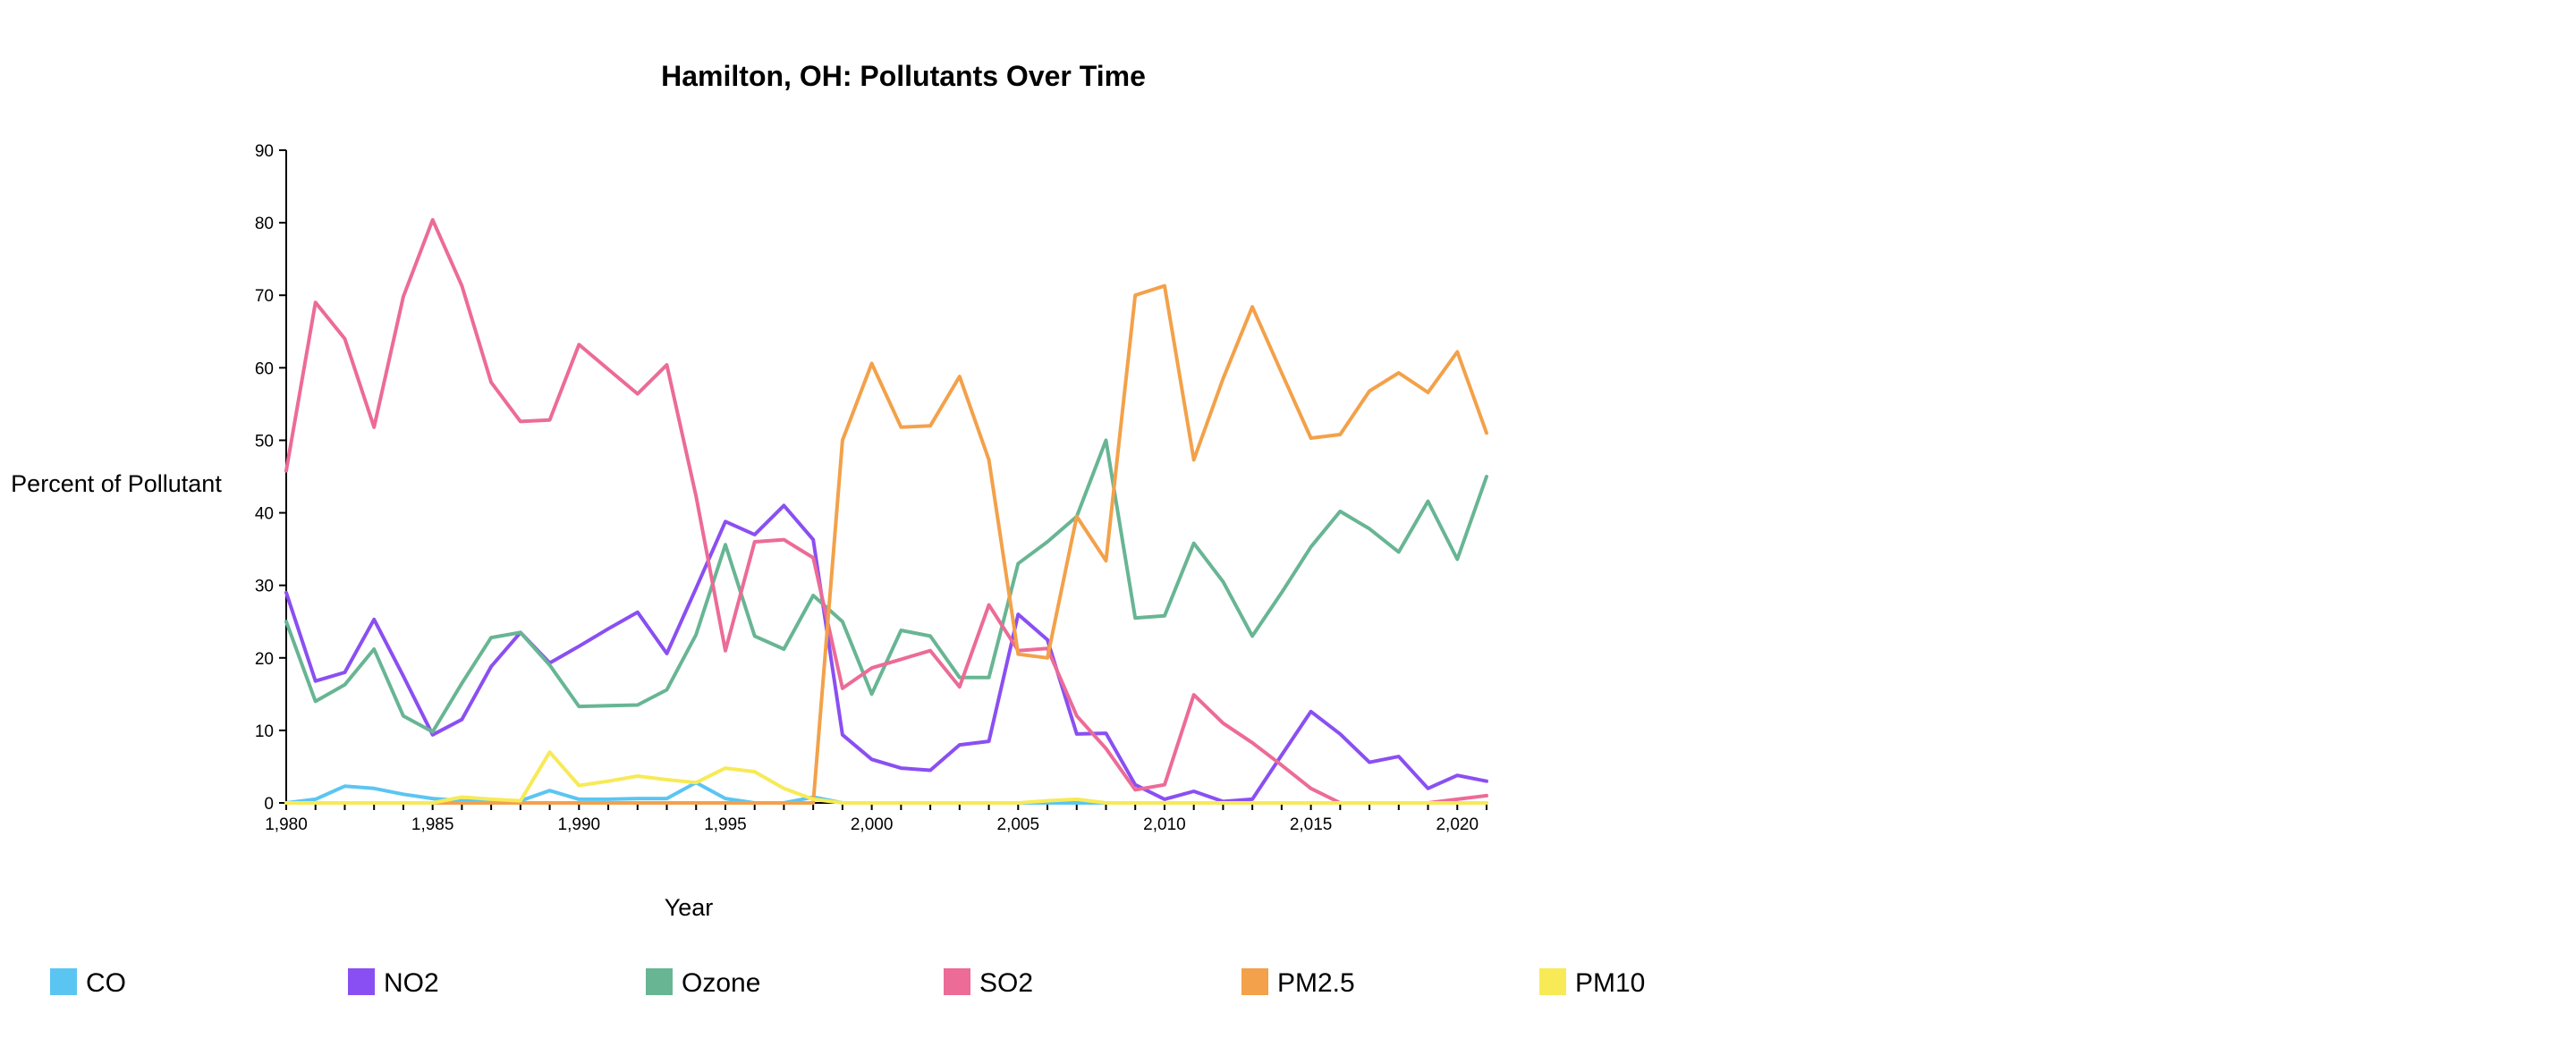  Describe the element at coordinates (847, 983) in the screenshot. I see `legend: CO NO2 Ozone SO2 PM2.5 PM10` at that location.